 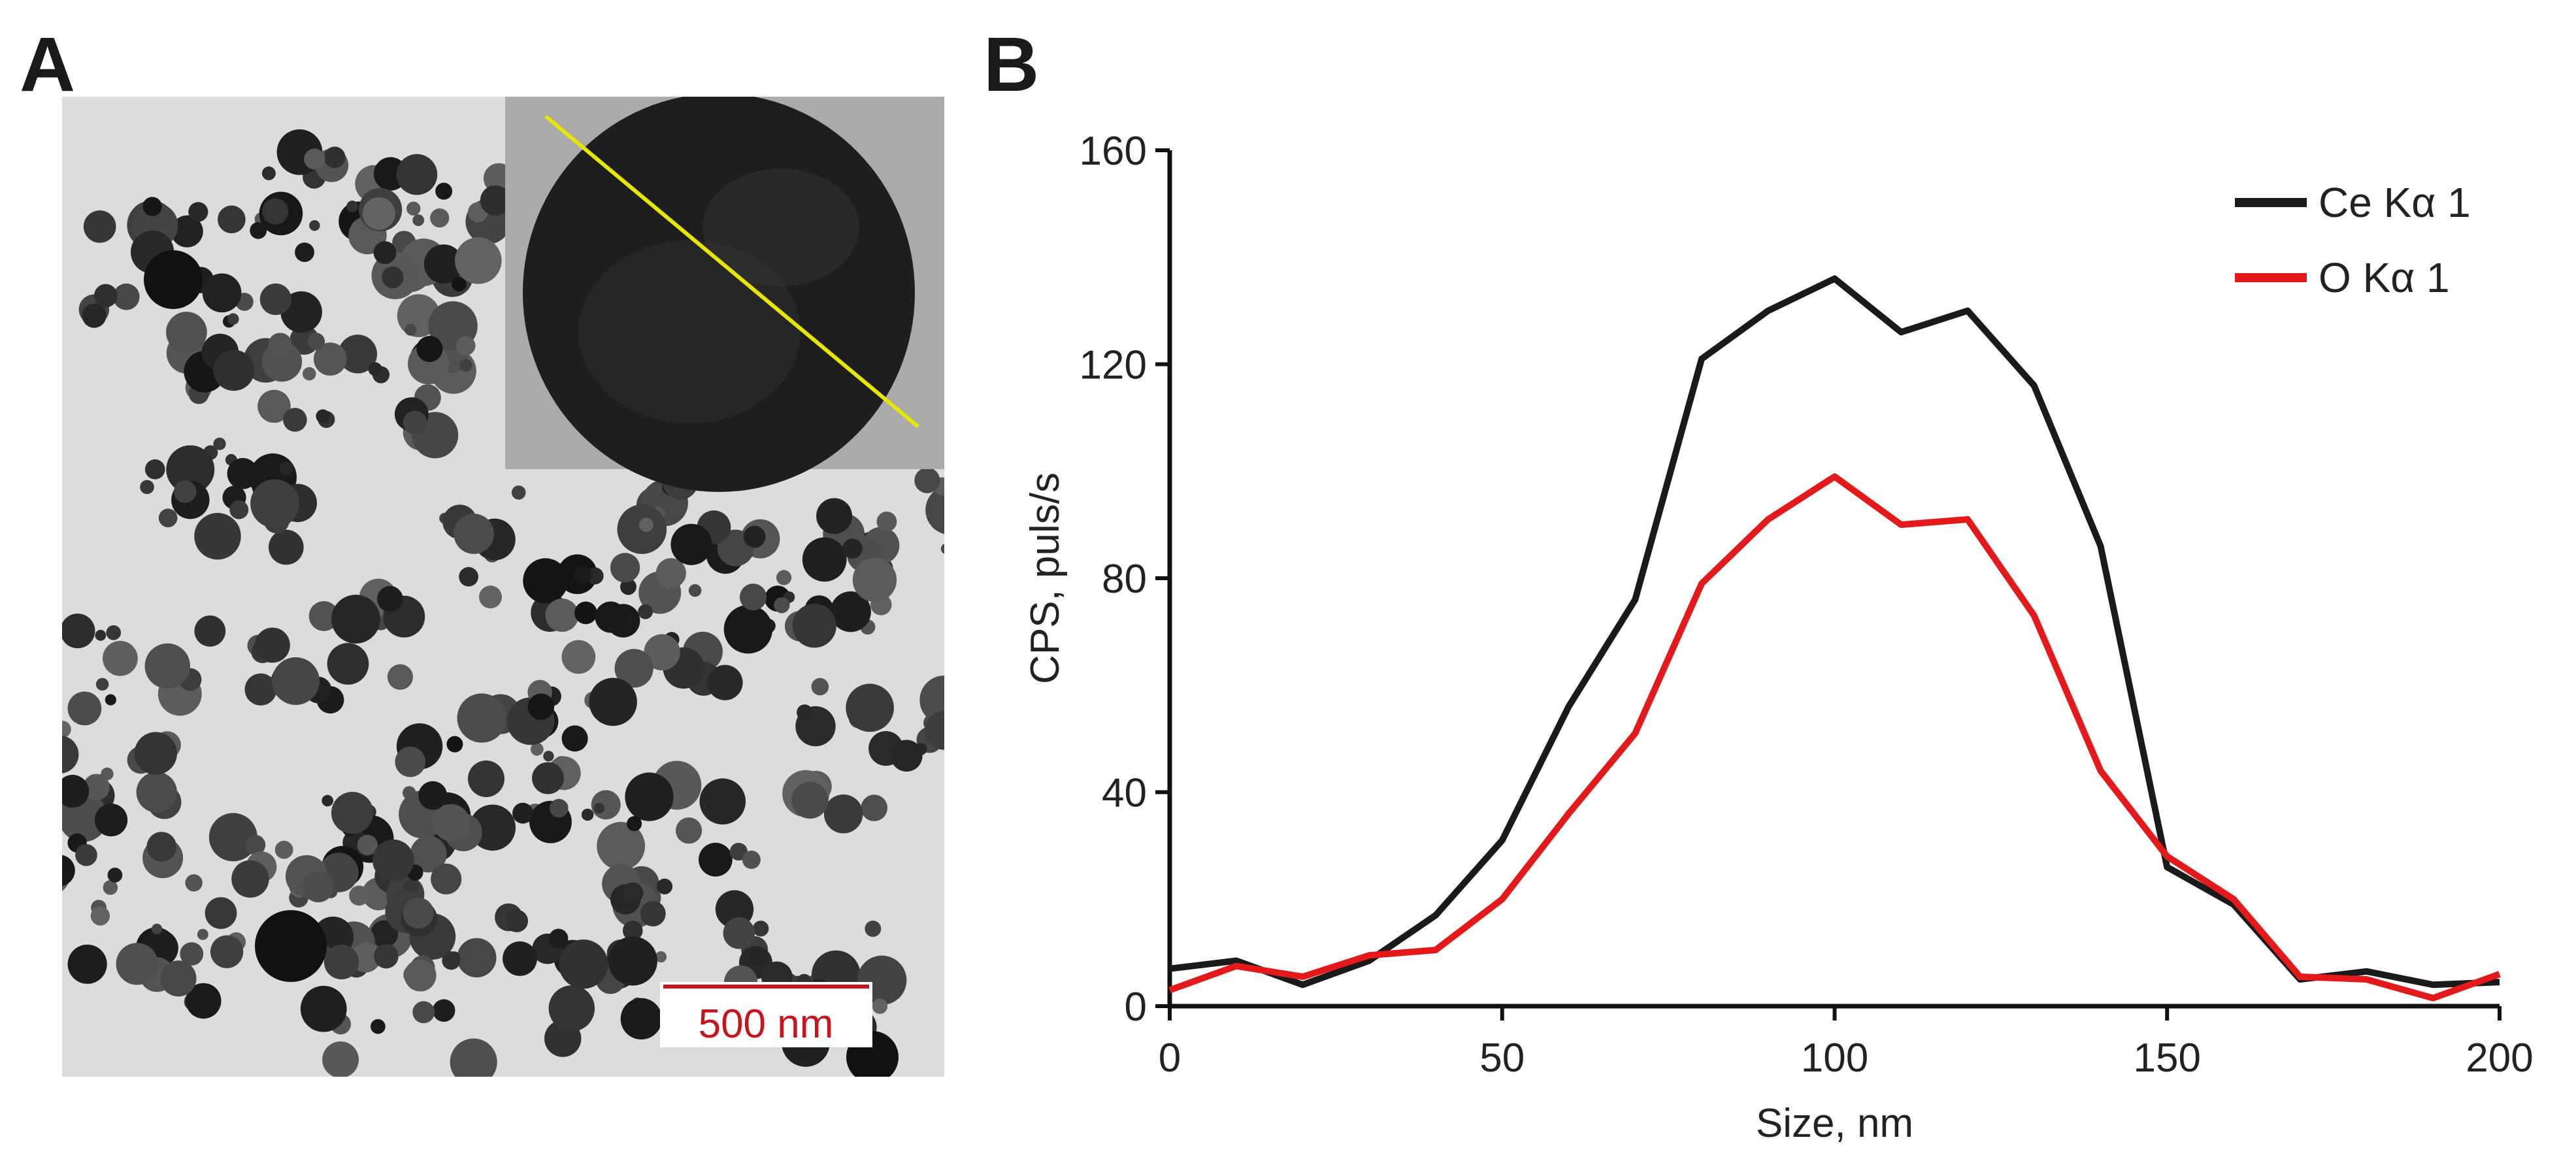 What do you see at coordinates (2499, 1058) in the screenshot?
I see `x-tick-label: 200` at bounding box center [2499, 1058].